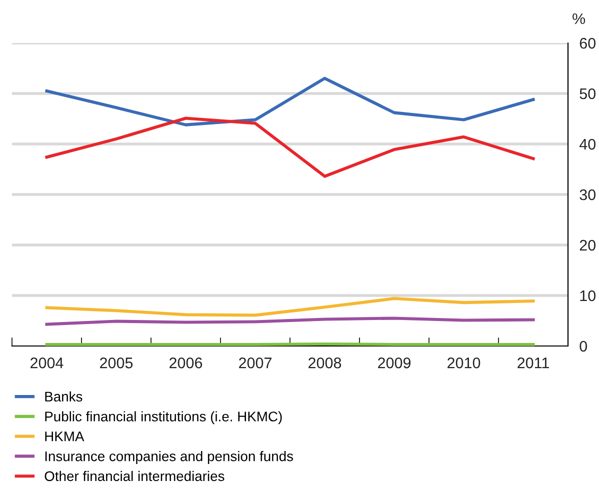 Image resolution: width=599 pixels, height=490 pixels. What do you see at coordinates (394, 363) in the screenshot?
I see `x-tick-label: 2009` at bounding box center [394, 363].